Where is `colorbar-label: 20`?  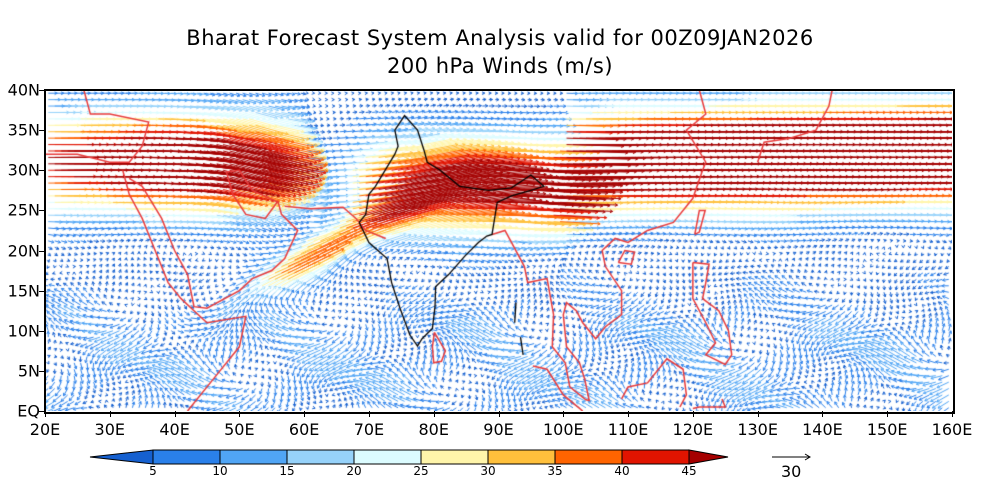 colorbar-label: 20 is located at coordinates (354, 471).